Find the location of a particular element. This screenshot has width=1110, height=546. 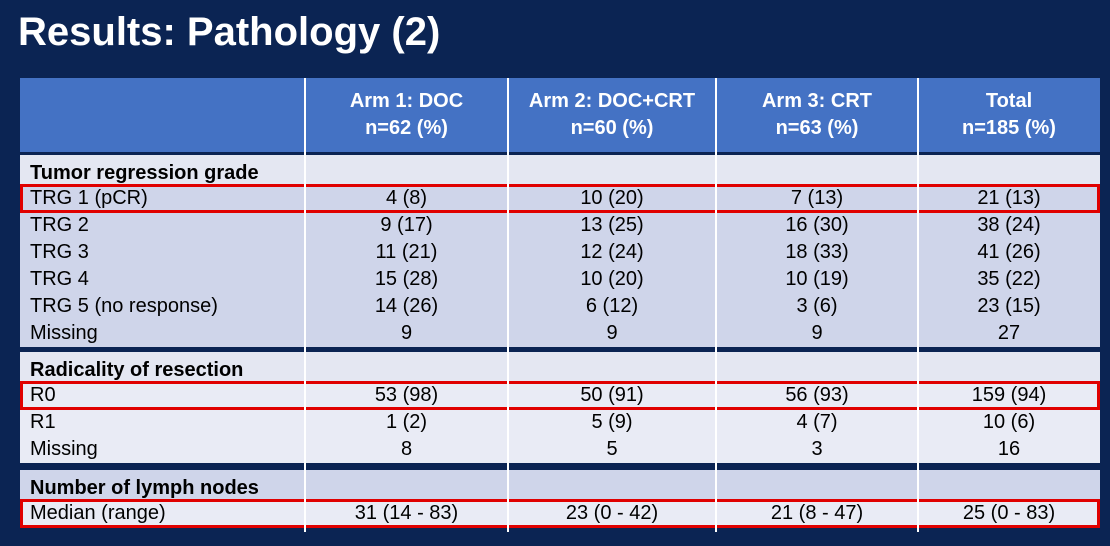

table-cell: 5 is located at coordinates (612, 449).